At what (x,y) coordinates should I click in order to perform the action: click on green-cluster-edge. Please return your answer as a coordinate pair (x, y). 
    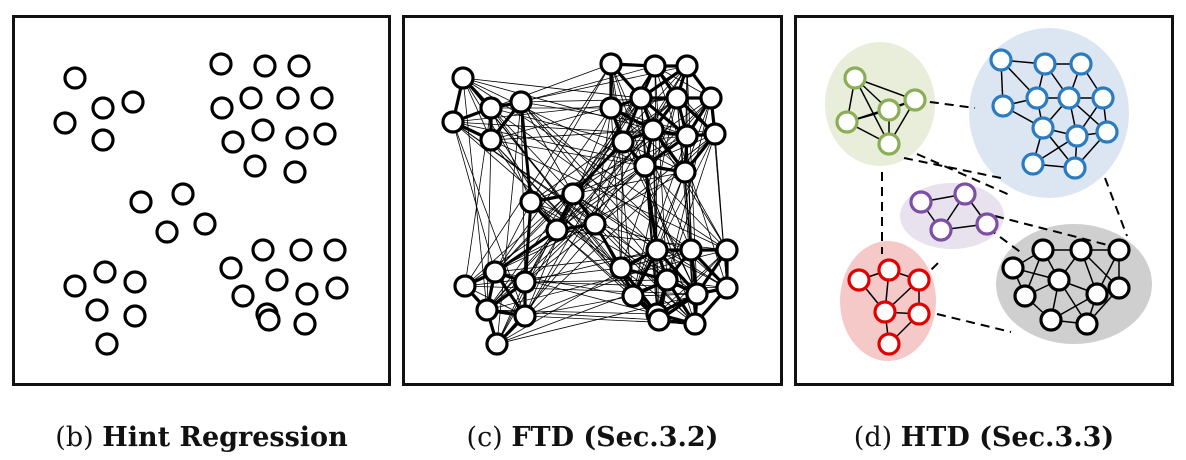
    Looking at the image, I should click on (872, 111).